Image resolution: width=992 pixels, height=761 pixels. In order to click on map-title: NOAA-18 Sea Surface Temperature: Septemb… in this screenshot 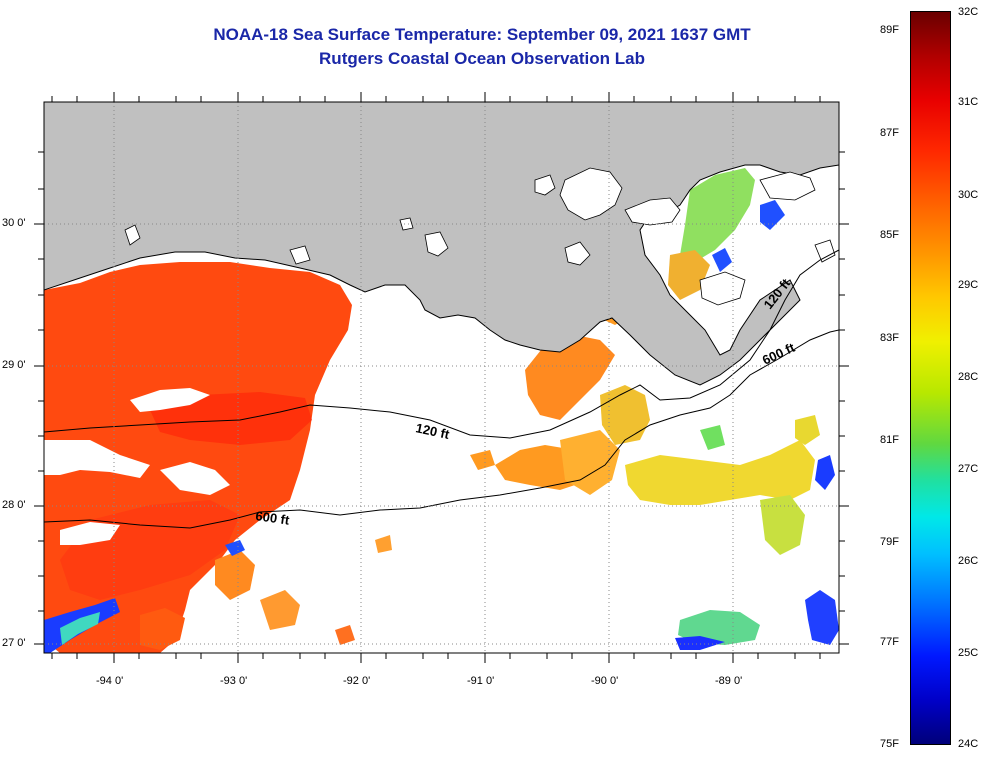, I will do `click(482, 34)`.